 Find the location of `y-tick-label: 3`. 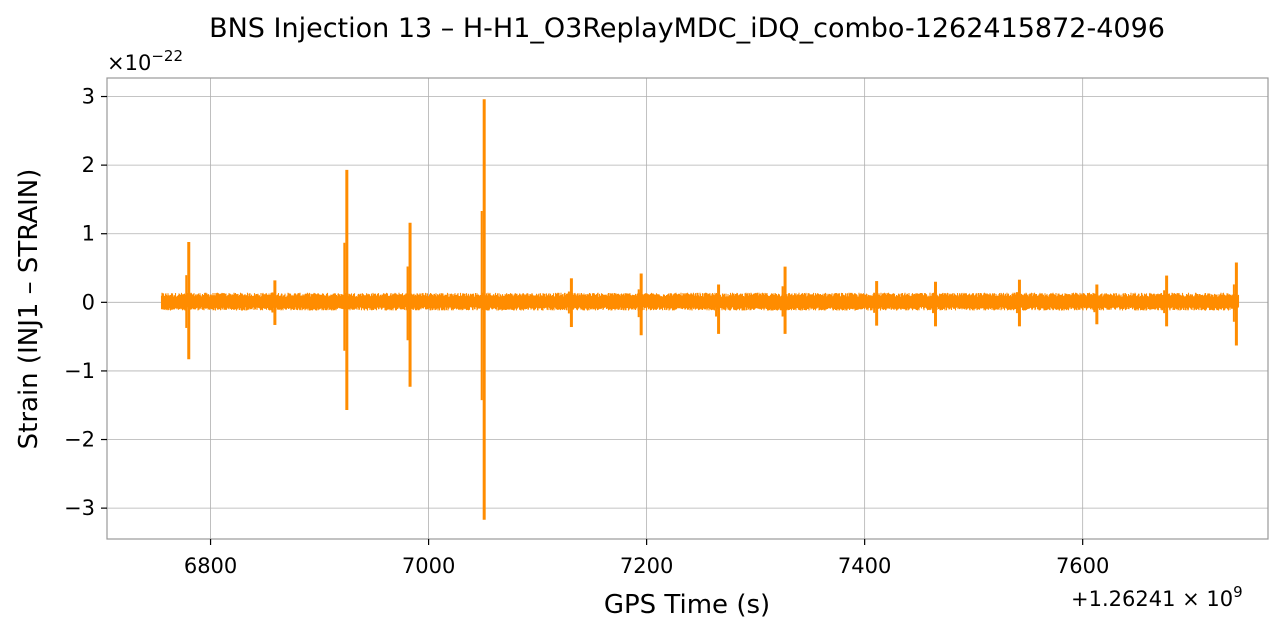

y-tick-label: 3 is located at coordinates (88, 97).